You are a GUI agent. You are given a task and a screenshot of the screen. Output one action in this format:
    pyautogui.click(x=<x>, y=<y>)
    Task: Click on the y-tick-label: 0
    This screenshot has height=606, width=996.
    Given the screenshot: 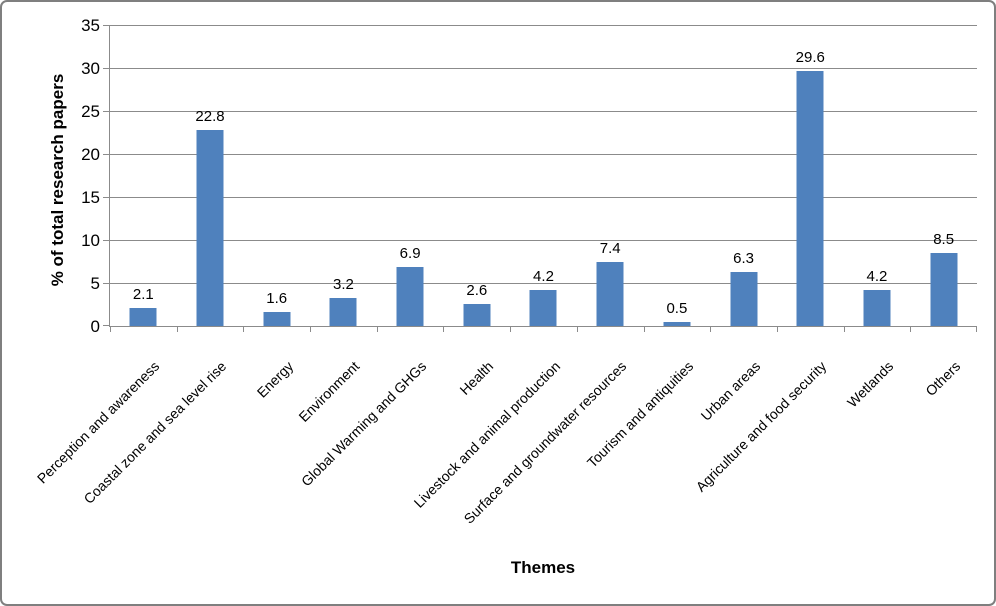 What is the action you would take?
    pyautogui.click(x=95, y=326)
    